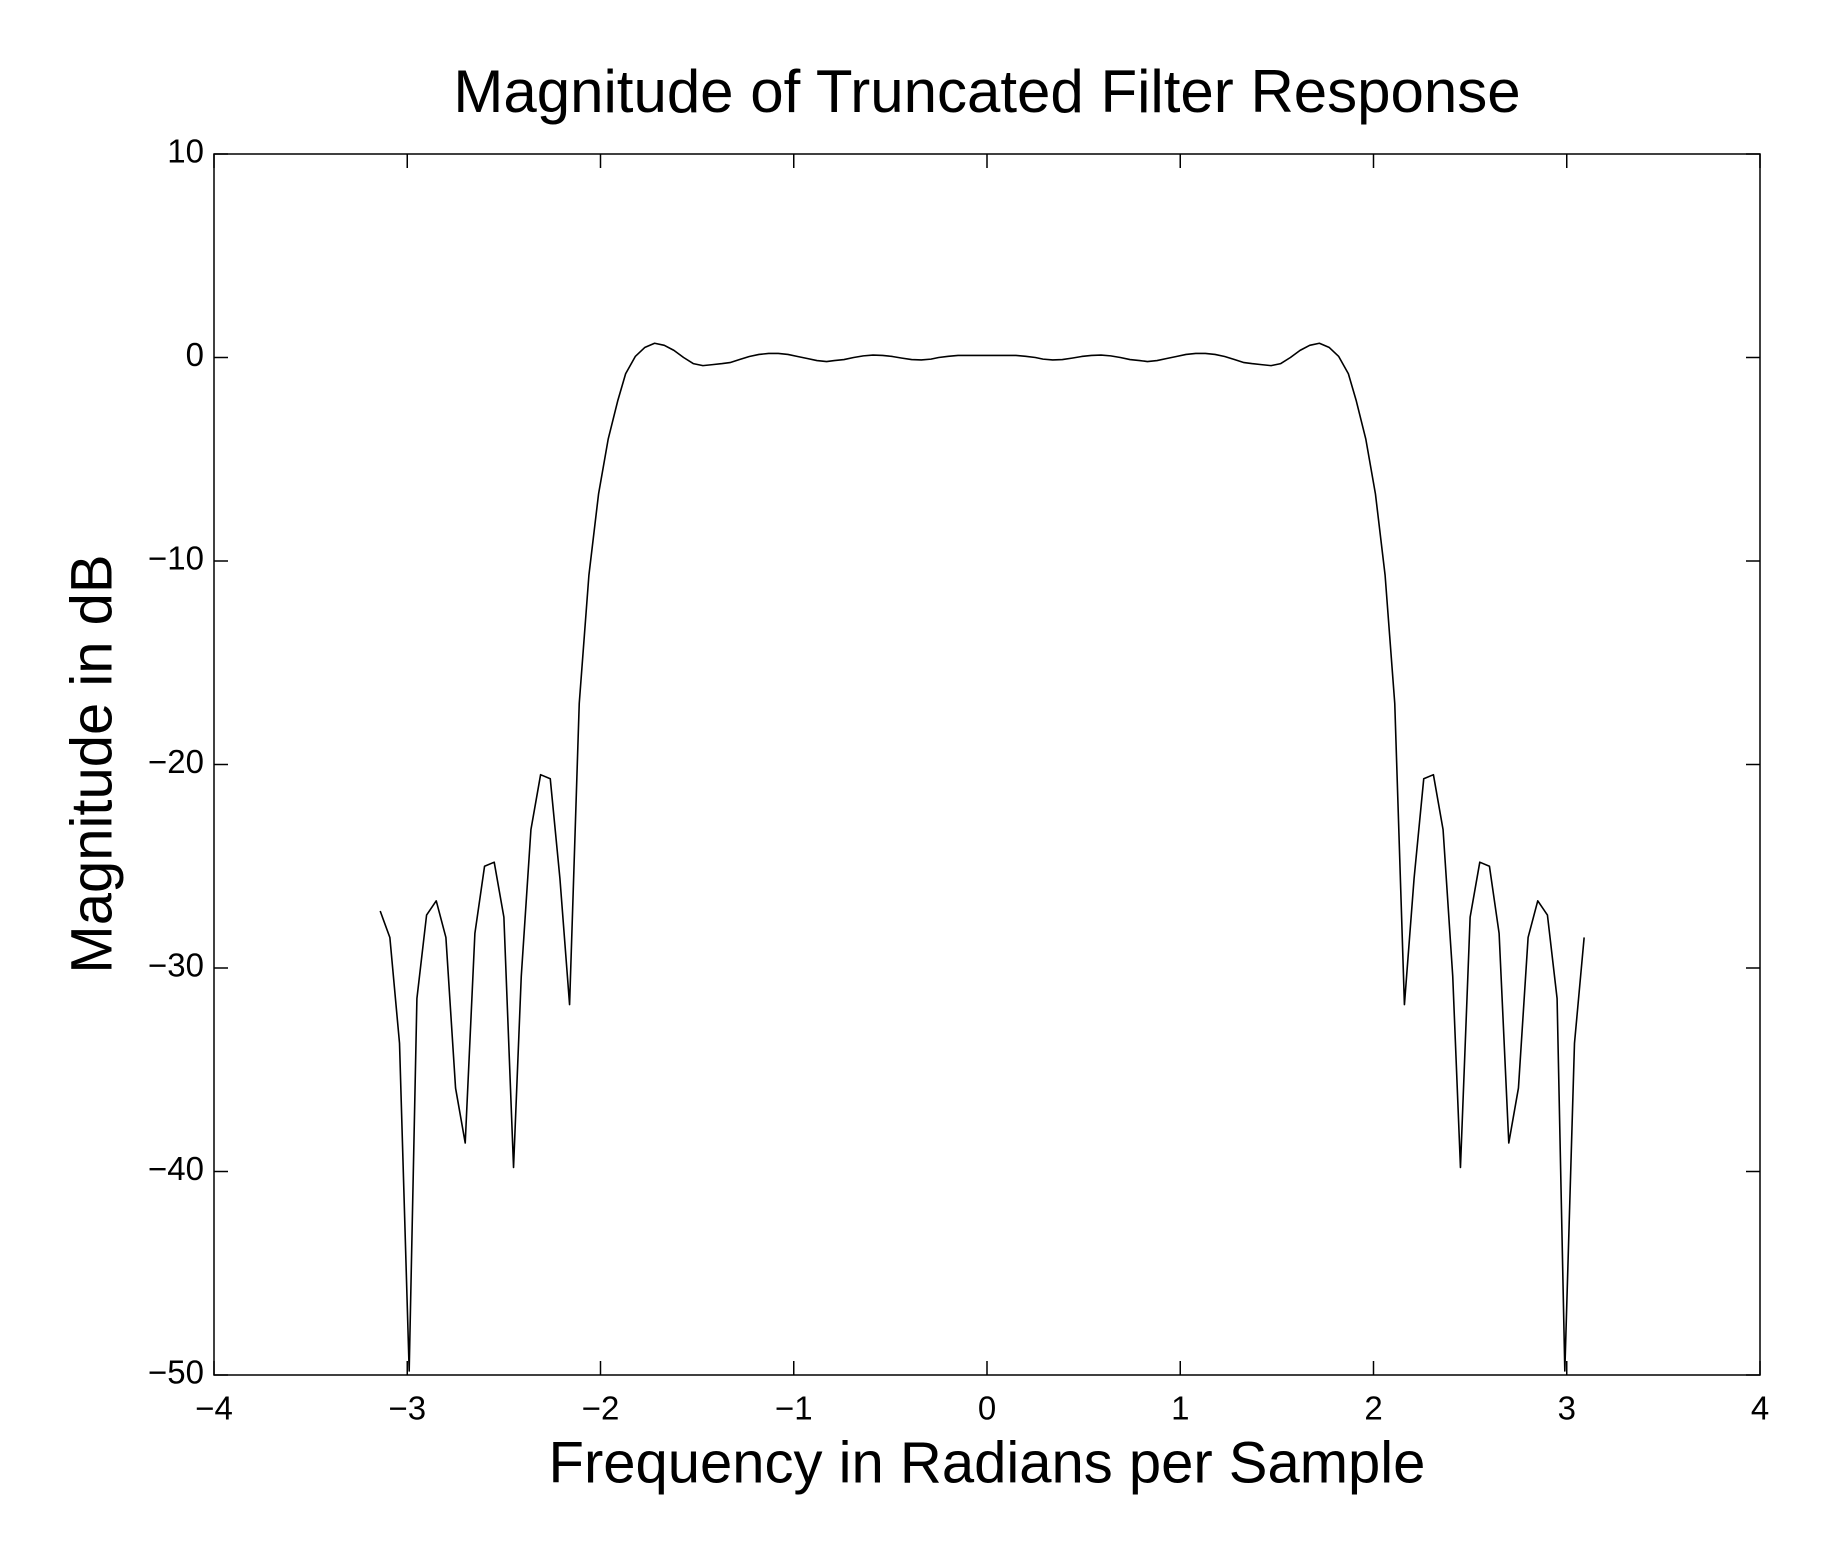 Image resolution: width=1822 pixels, height=1552 pixels. I want to click on x-axis-label: Frequency in Radians per Sample, so click(987, 1462).